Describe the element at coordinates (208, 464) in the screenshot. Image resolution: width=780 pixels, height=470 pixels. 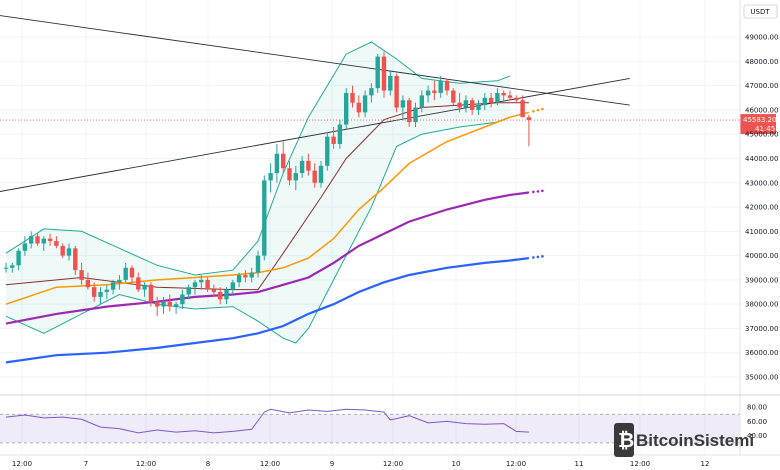
I see `time-tick-label: 8` at that location.